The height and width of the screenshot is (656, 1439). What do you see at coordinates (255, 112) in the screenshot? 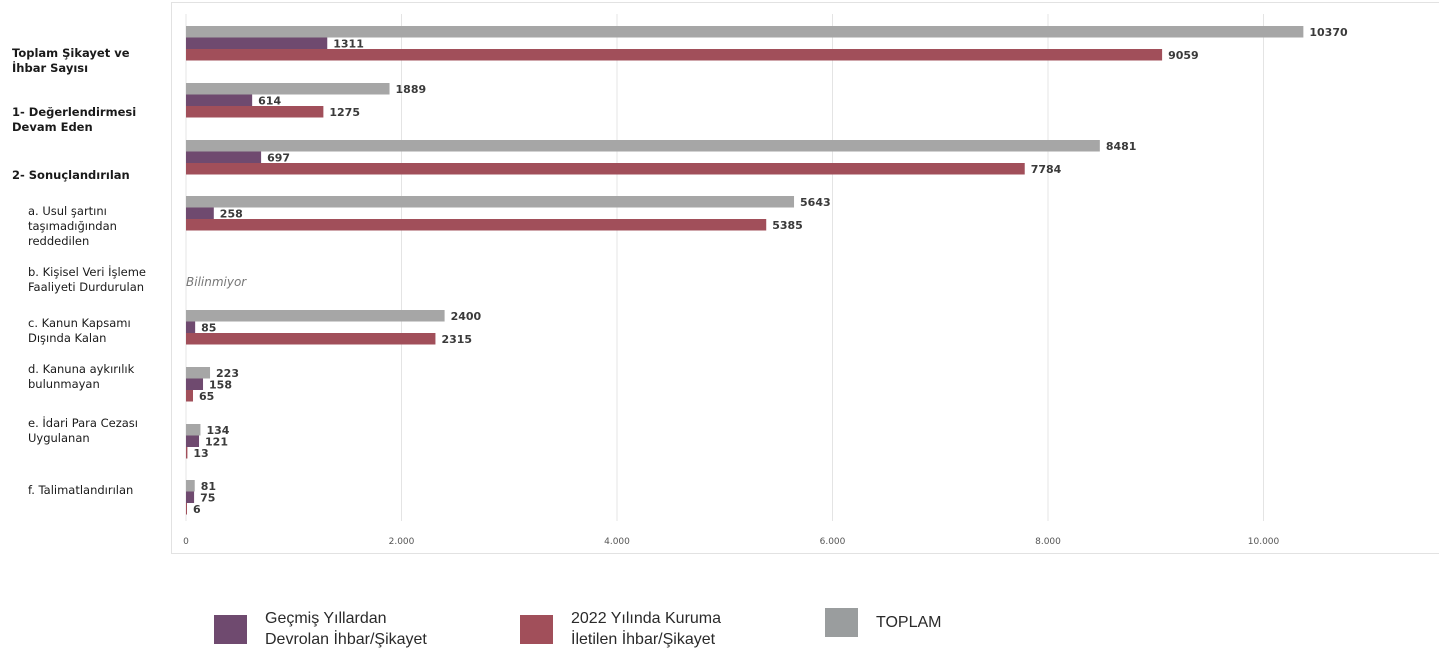
I see `bar-cat1-series2` at bounding box center [255, 112].